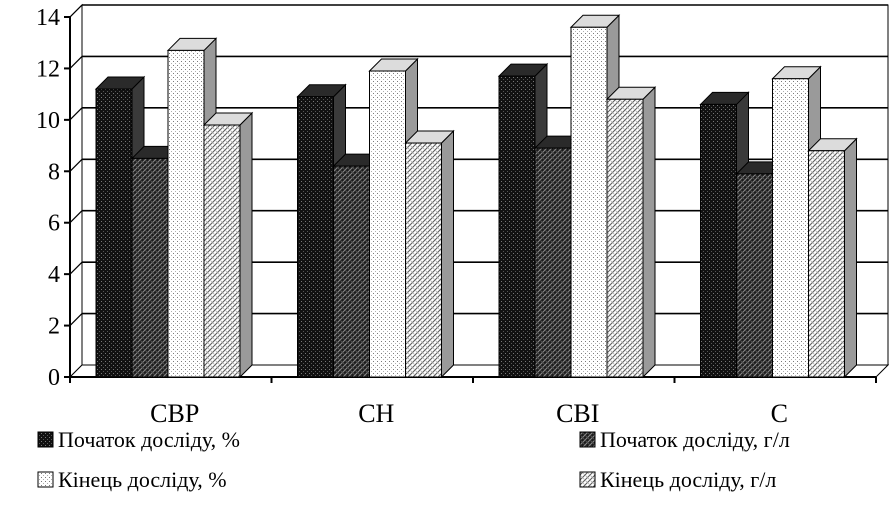  What do you see at coordinates (376, 413) in the screenshot?
I see `x-category-label: СН` at bounding box center [376, 413].